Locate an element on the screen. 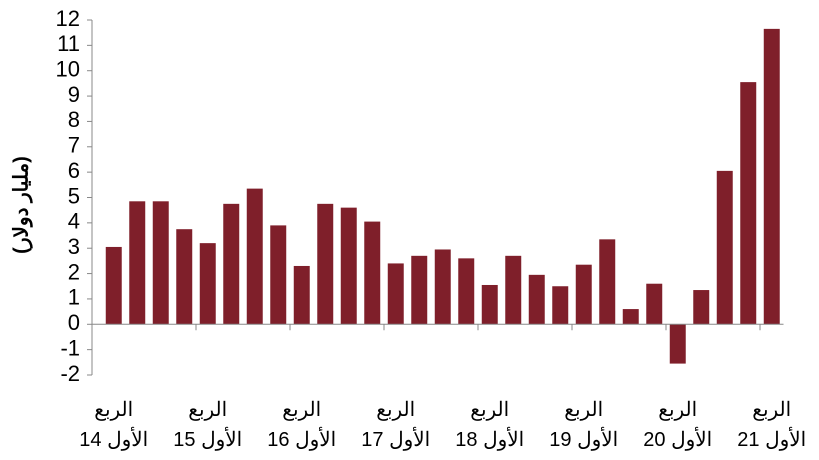 This screenshot has width=819, height=460. x-tick-label: الربع الأول 17 is located at coordinates (396, 425).